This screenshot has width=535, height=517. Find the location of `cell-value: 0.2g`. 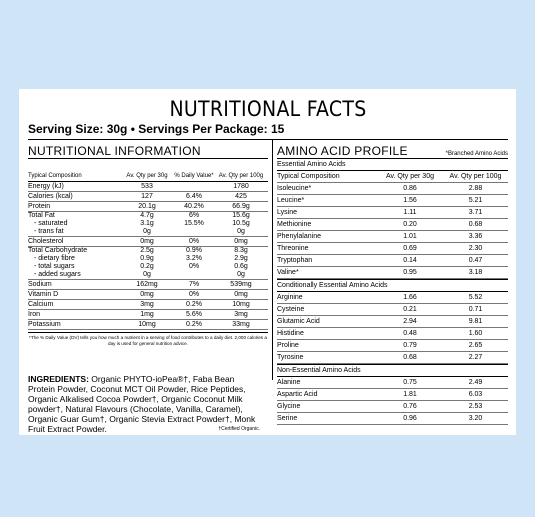

cell-value: 0.2g is located at coordinates (147, 266).